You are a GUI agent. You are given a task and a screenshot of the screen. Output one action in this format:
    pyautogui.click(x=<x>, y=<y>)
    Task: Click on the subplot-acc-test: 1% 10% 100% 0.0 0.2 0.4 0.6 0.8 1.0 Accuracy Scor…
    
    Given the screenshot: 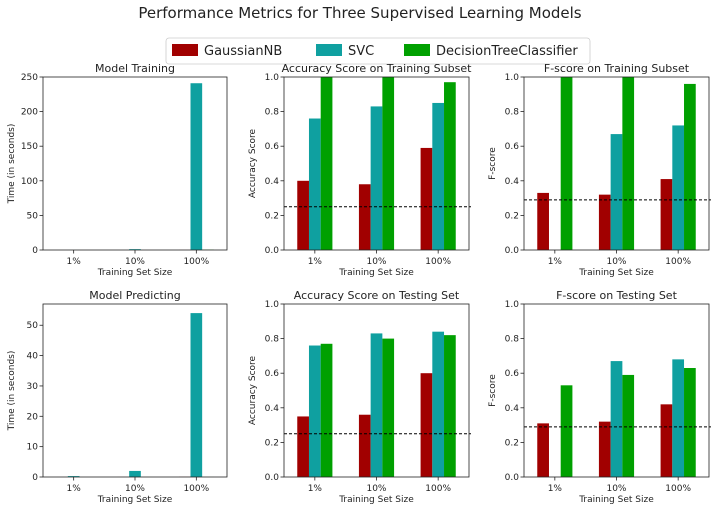 What is the action you would take?
    pyautogui.click(x=359, y=397)
    